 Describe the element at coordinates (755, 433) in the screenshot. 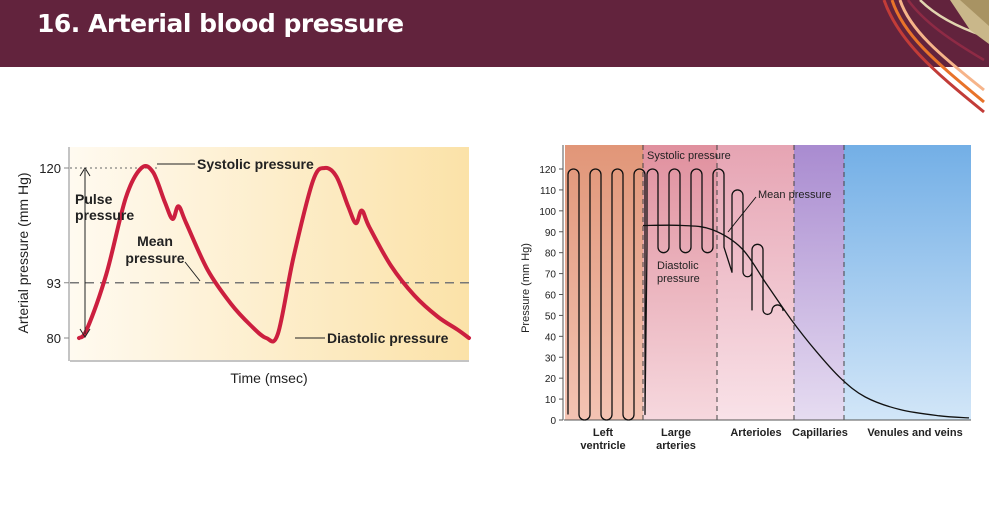

I see `region-label: Arterioles` at that location.